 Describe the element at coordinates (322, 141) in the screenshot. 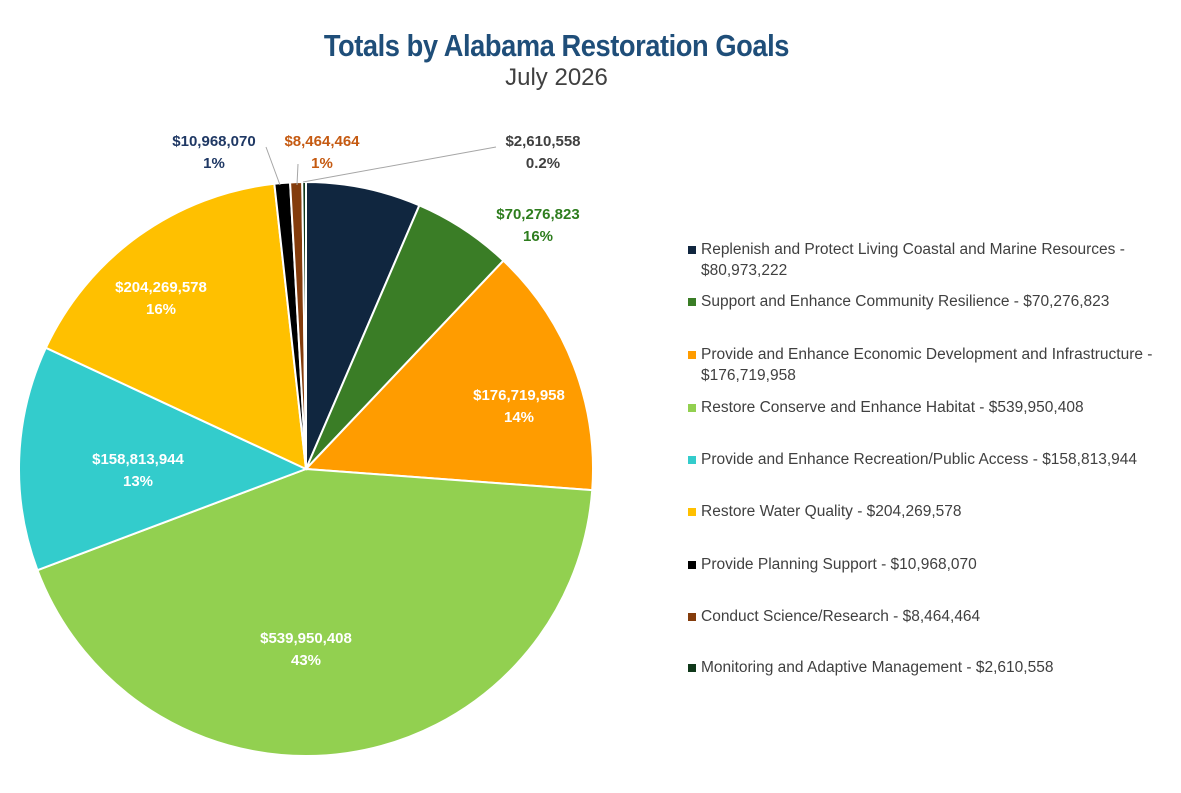

I see `data-label-value-8: $8,464,464` at that location.